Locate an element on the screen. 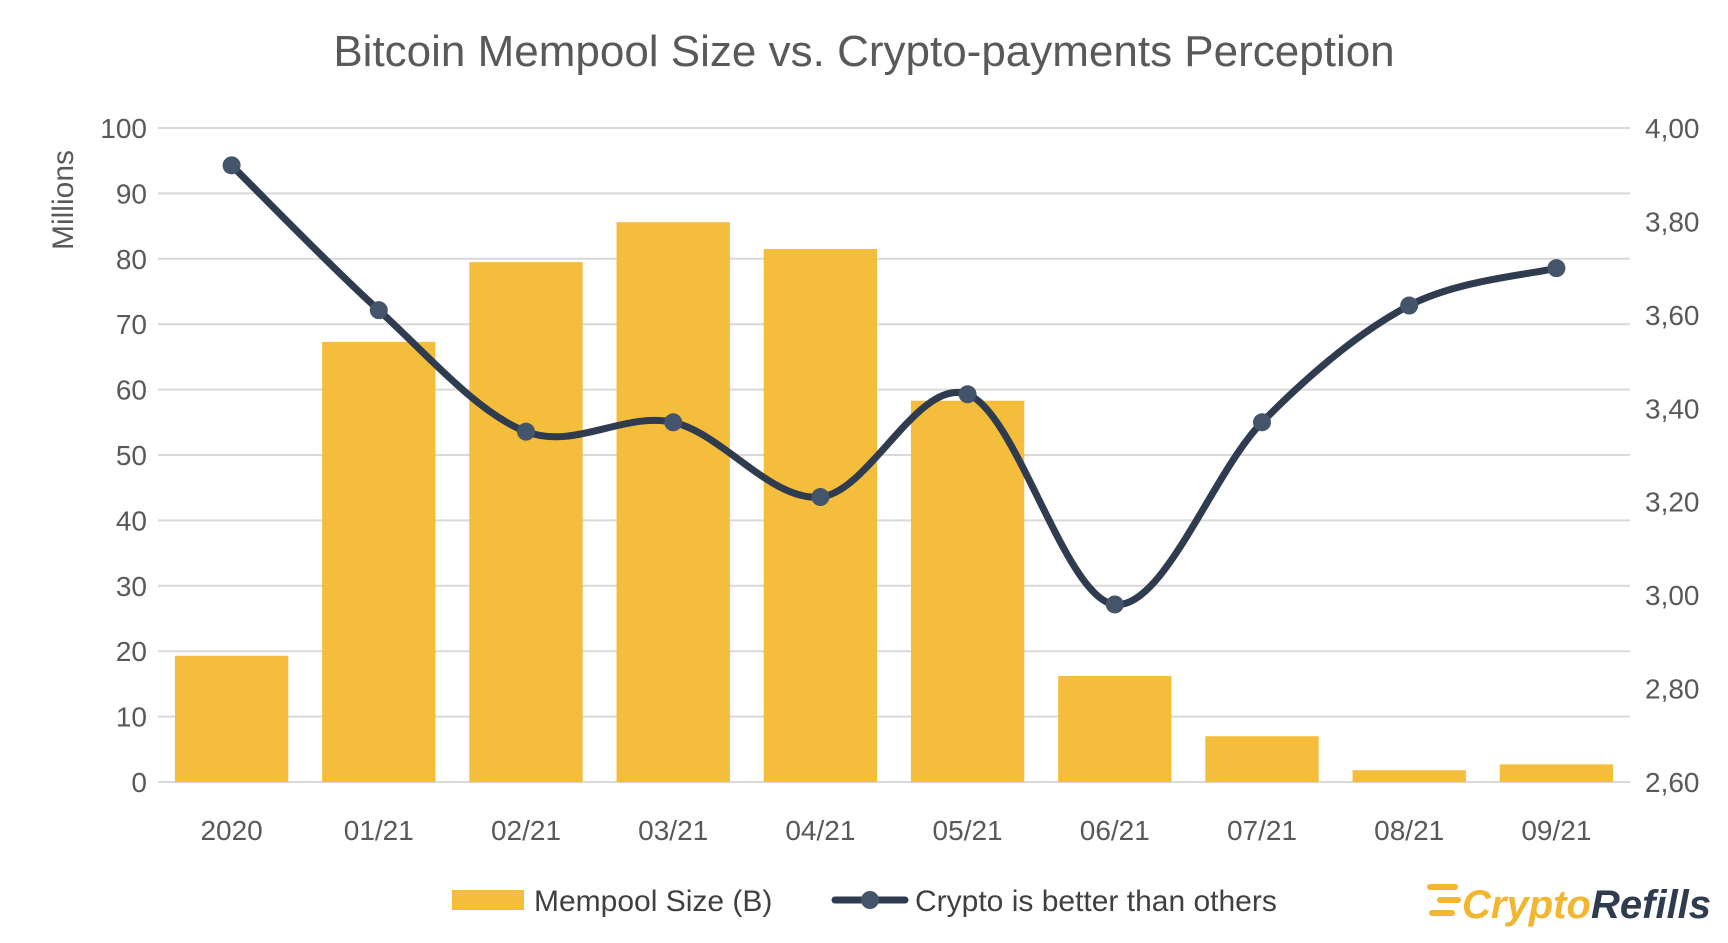  left-axis-ticks: 0 10 20 30 40 50 60 70 80 90 100 is located at coordinates (123, 455).